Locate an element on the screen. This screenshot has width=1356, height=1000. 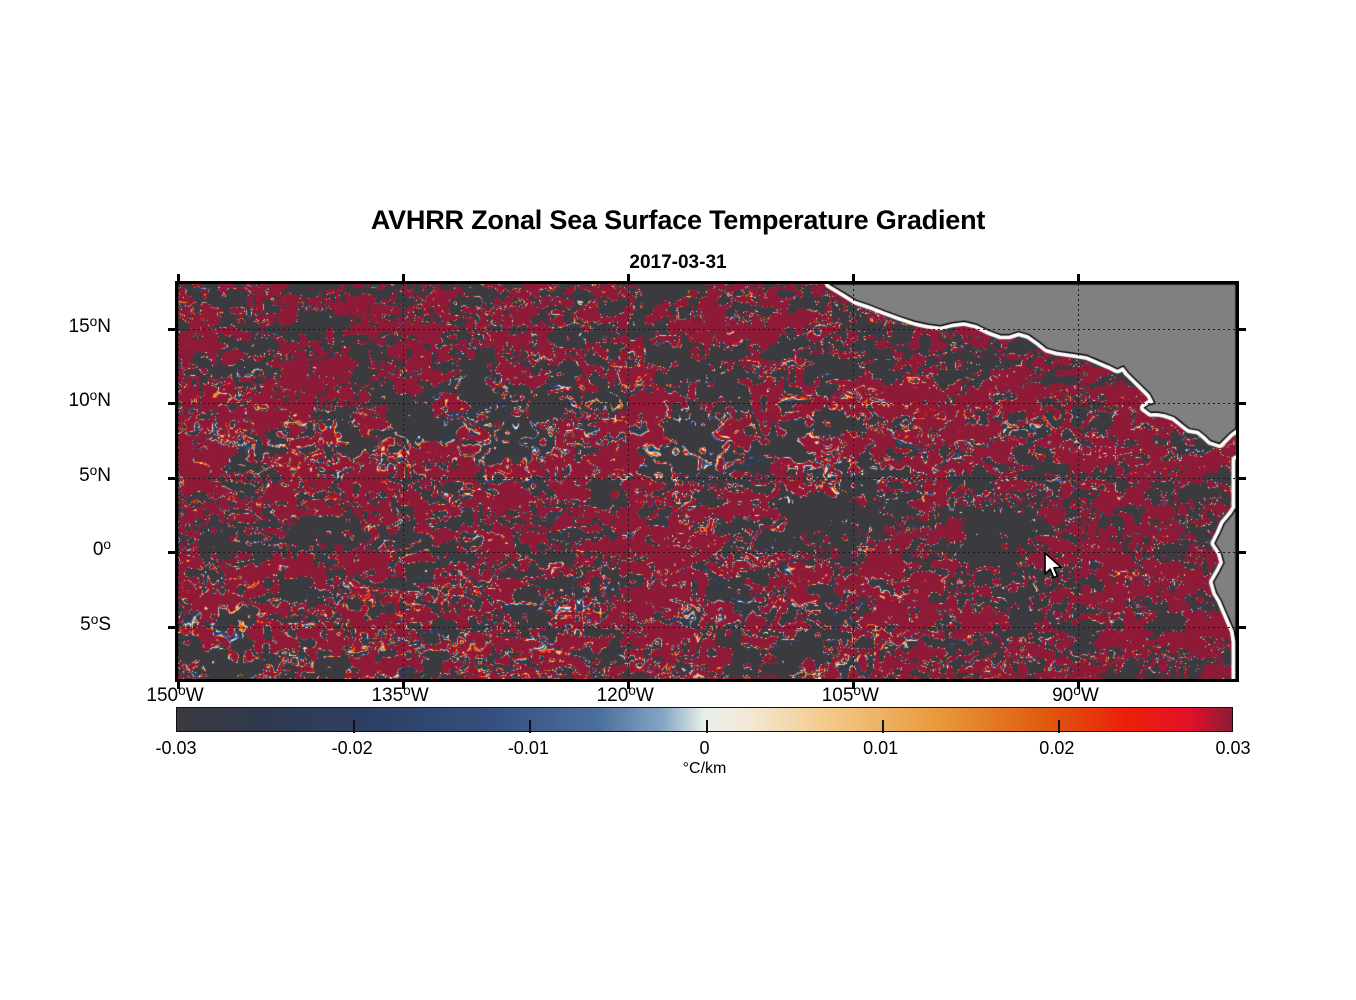
y-tick-label: 5oN is located at coordinates (95, 474).